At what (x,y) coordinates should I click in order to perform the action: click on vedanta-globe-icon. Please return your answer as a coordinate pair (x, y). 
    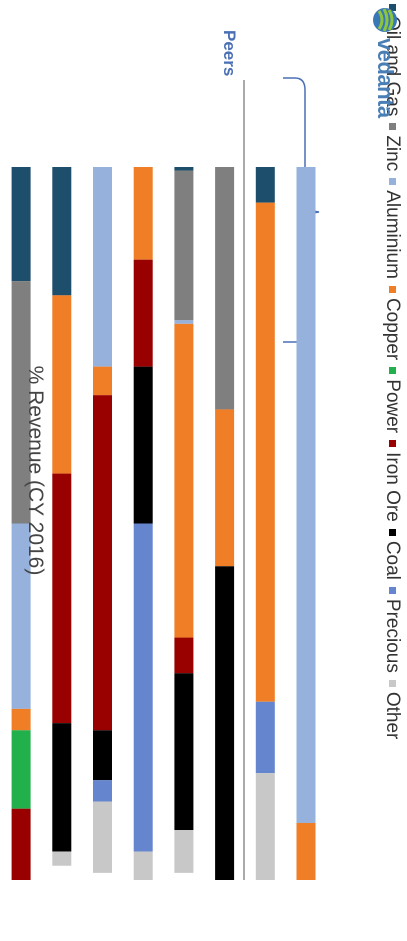
    Looking at the image, I should click on (385, 20).